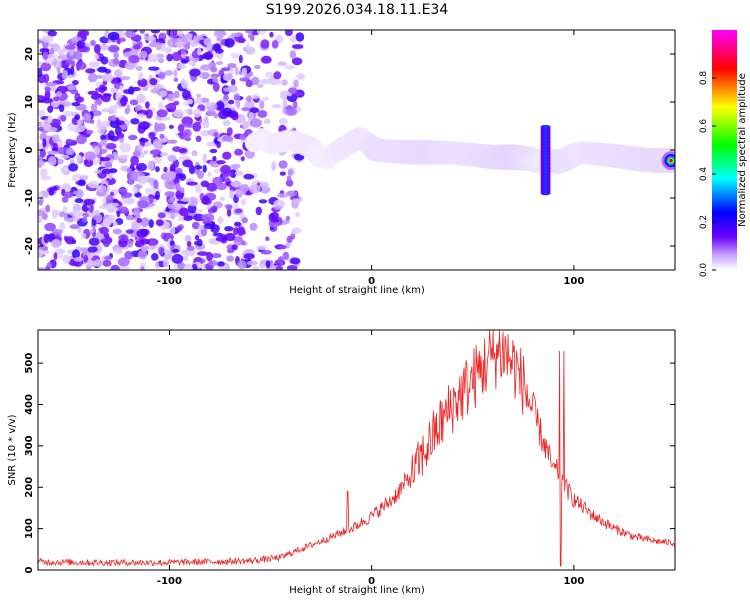 This screenshot has height=600, width=750. I want to click on snr-y-tick-label: 300, so click(29, 445).